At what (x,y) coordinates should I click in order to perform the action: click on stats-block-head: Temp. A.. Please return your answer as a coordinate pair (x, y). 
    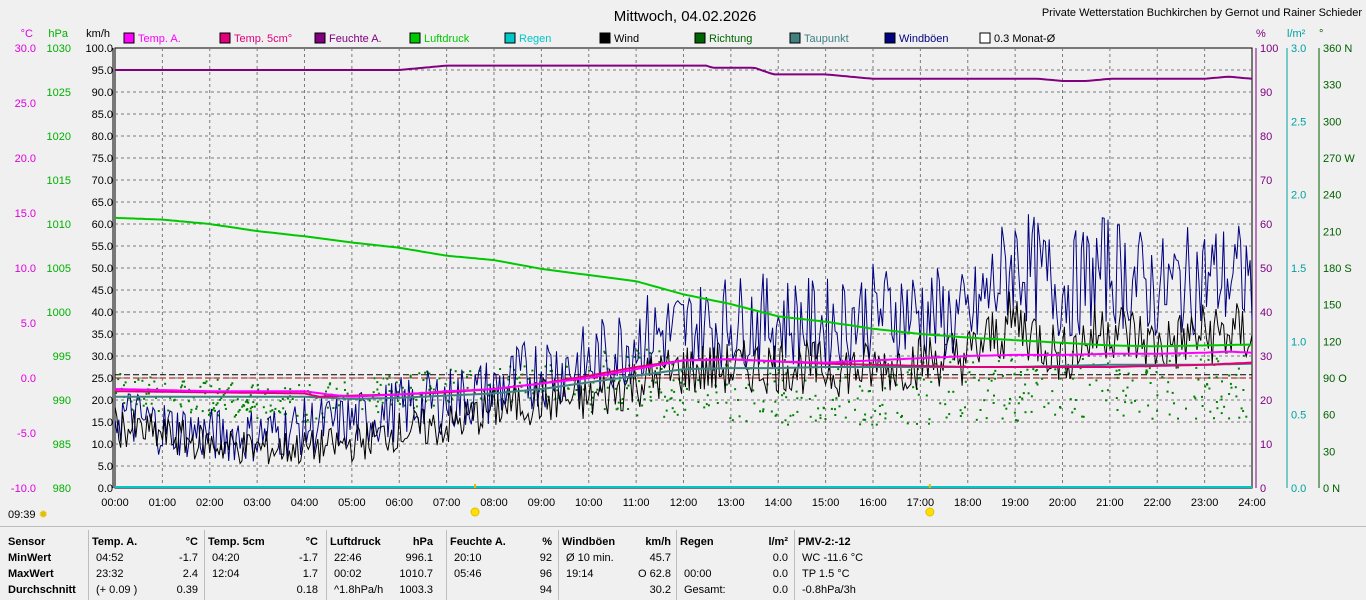
    Looking at the image, I should click on (115, 542).